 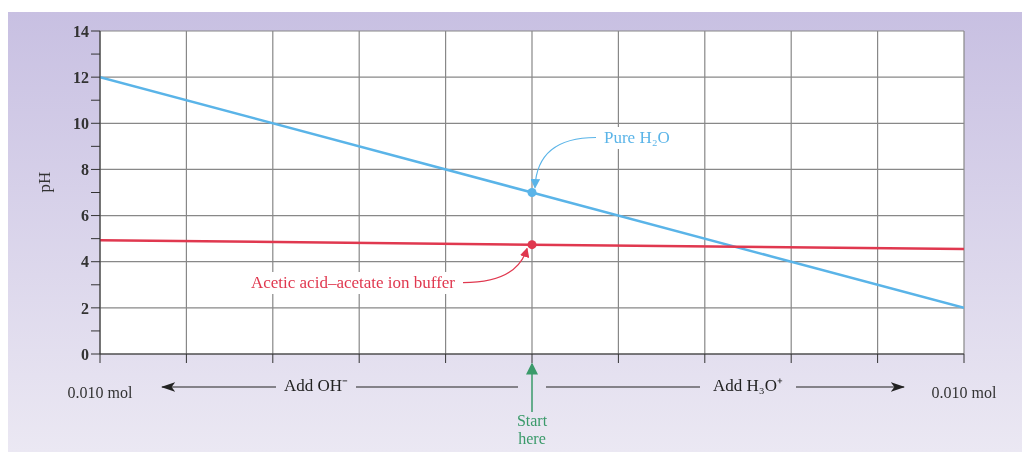 What do you see at coordinates (85, 354) in the screenshot?
I see `y-tick-label: 0` at bounding box center [85, 354].